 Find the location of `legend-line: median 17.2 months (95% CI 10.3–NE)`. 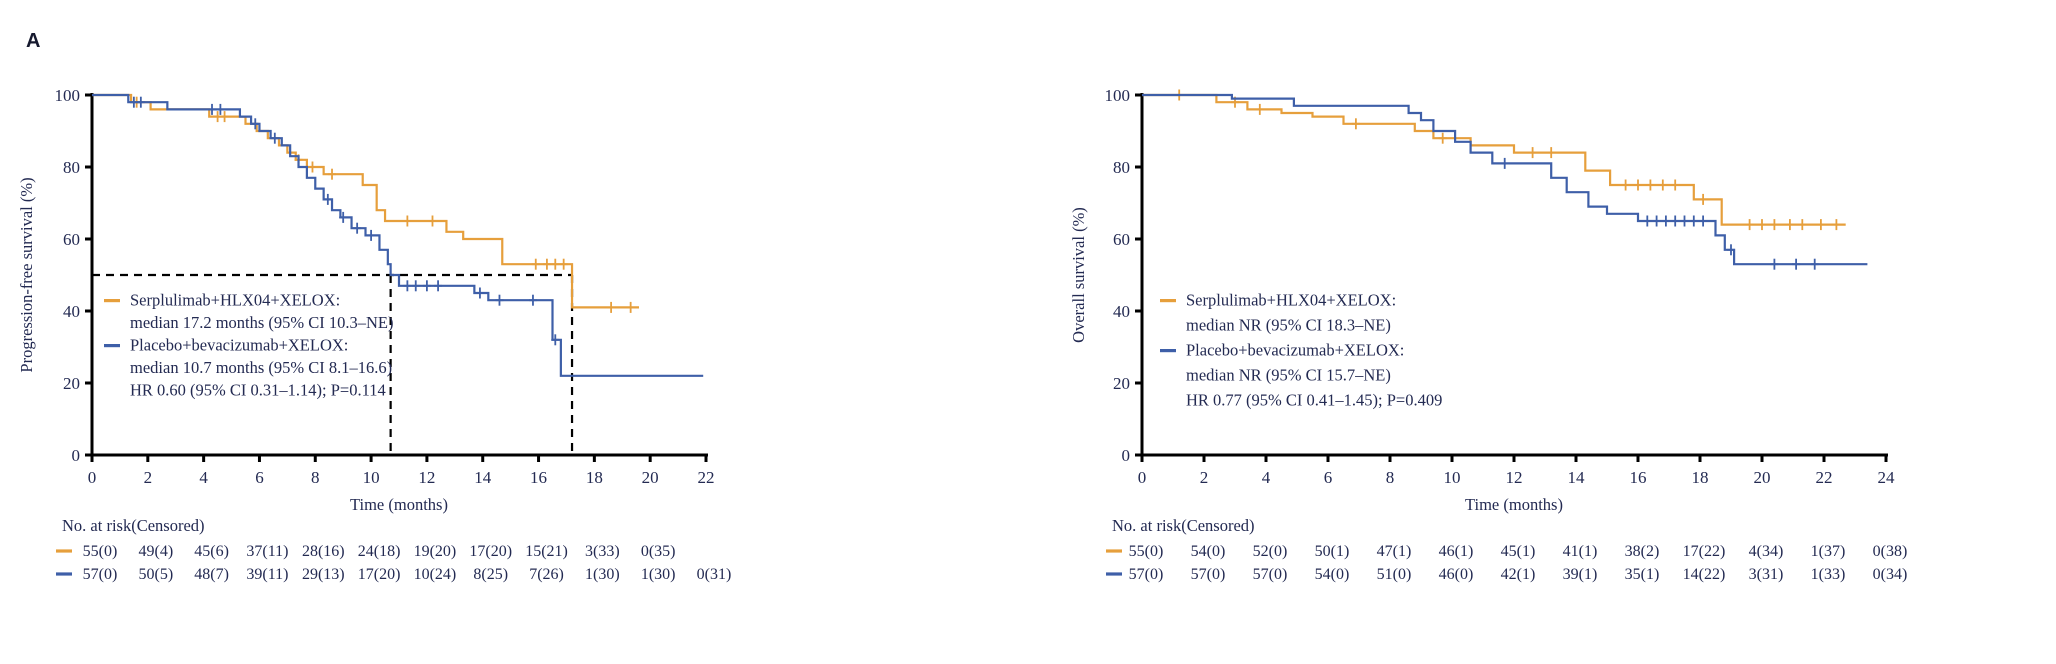

legend-line: median 17.2 months (95% CI 10.3–NE) is located at coordinates (262, 322).